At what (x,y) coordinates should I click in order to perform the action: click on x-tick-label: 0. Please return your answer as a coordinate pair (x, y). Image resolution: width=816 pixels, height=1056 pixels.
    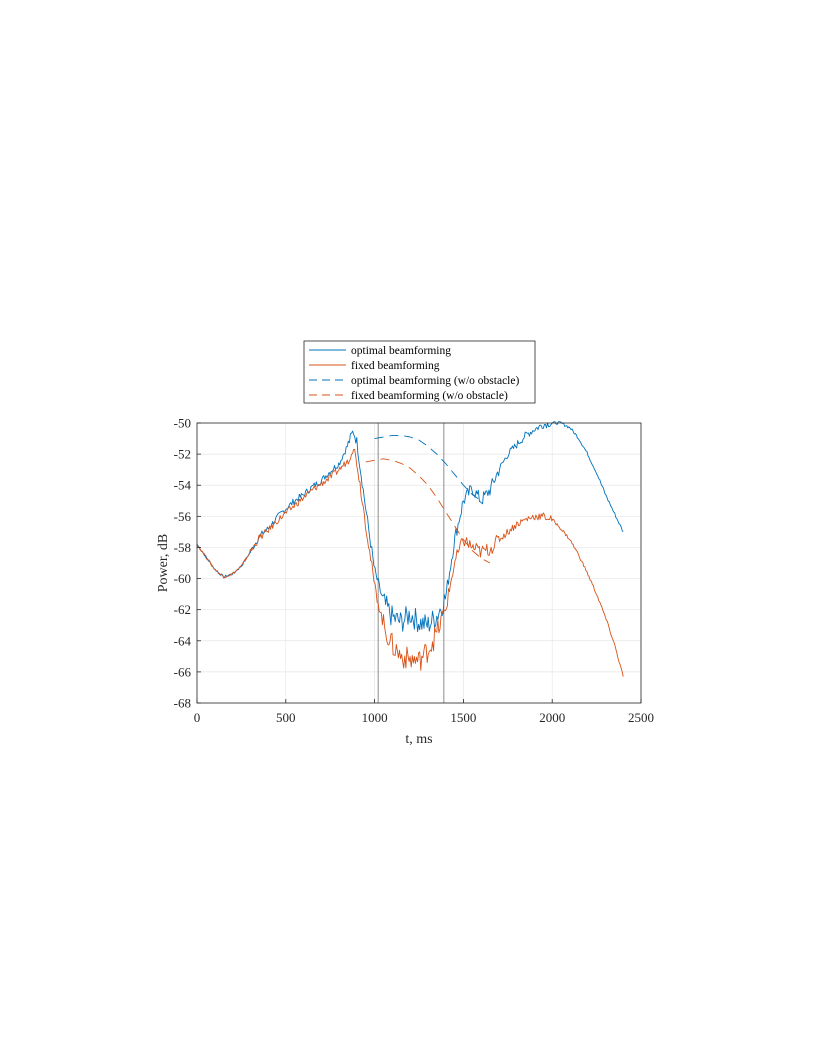
    Looking at the image, I should click on (197, 717).